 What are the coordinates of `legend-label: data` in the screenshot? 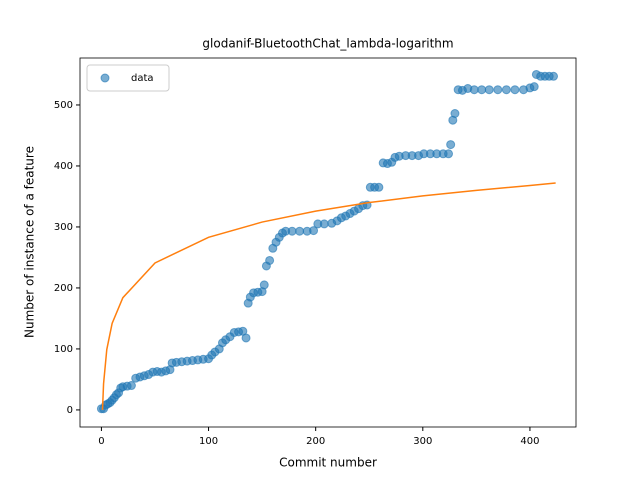 It's located at (142, 78).